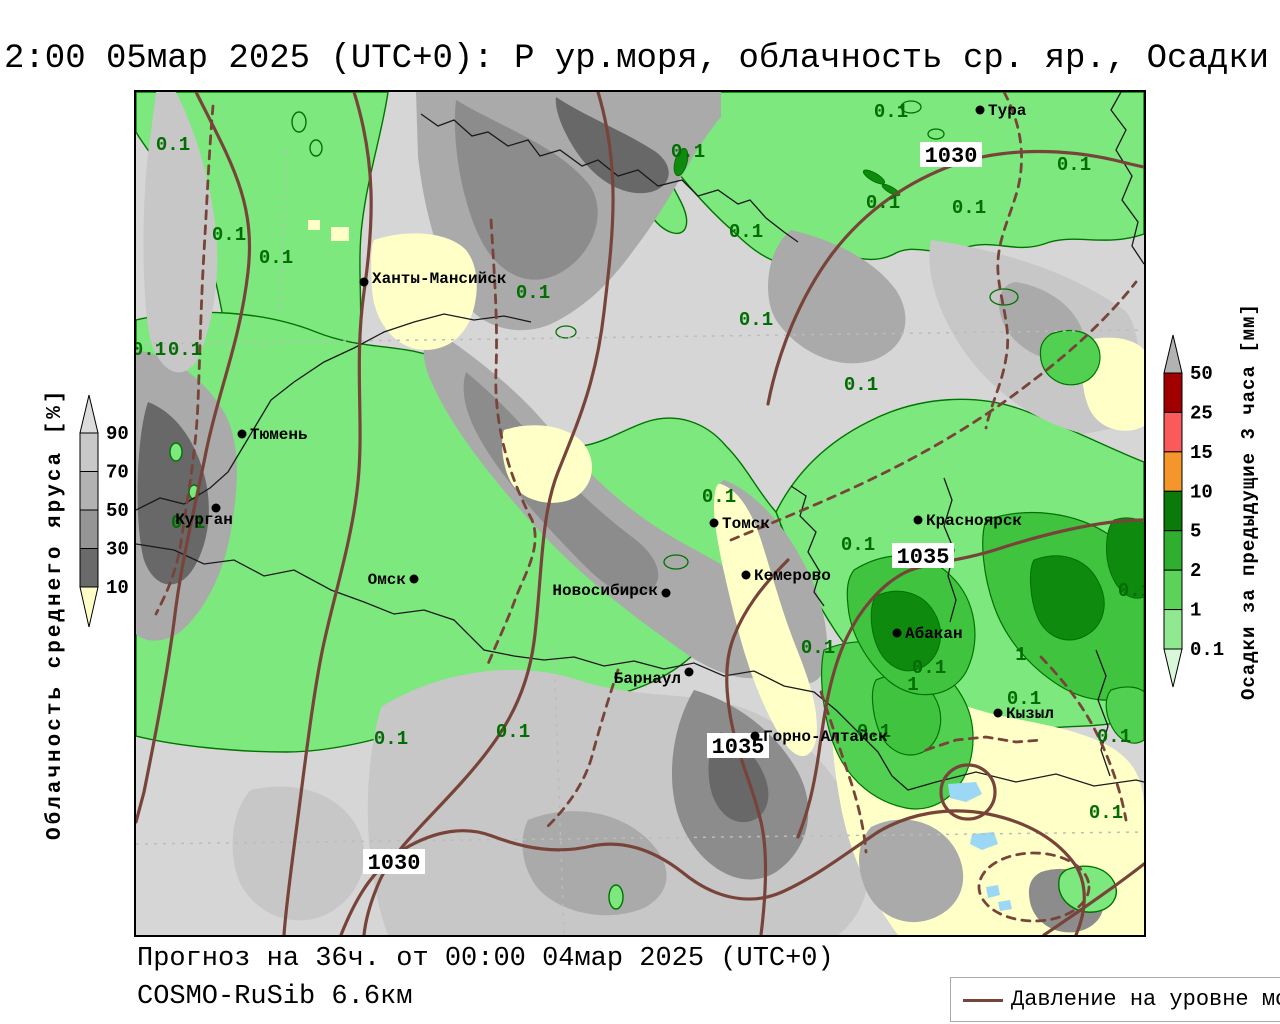 The width and height of the screenshot is (1280, 1024). What do you see at coordinates (1145, 999) in the screenshot?
I see `pressure-legend-label: Давление на уровне моря` at bounding box center [1145, 999].